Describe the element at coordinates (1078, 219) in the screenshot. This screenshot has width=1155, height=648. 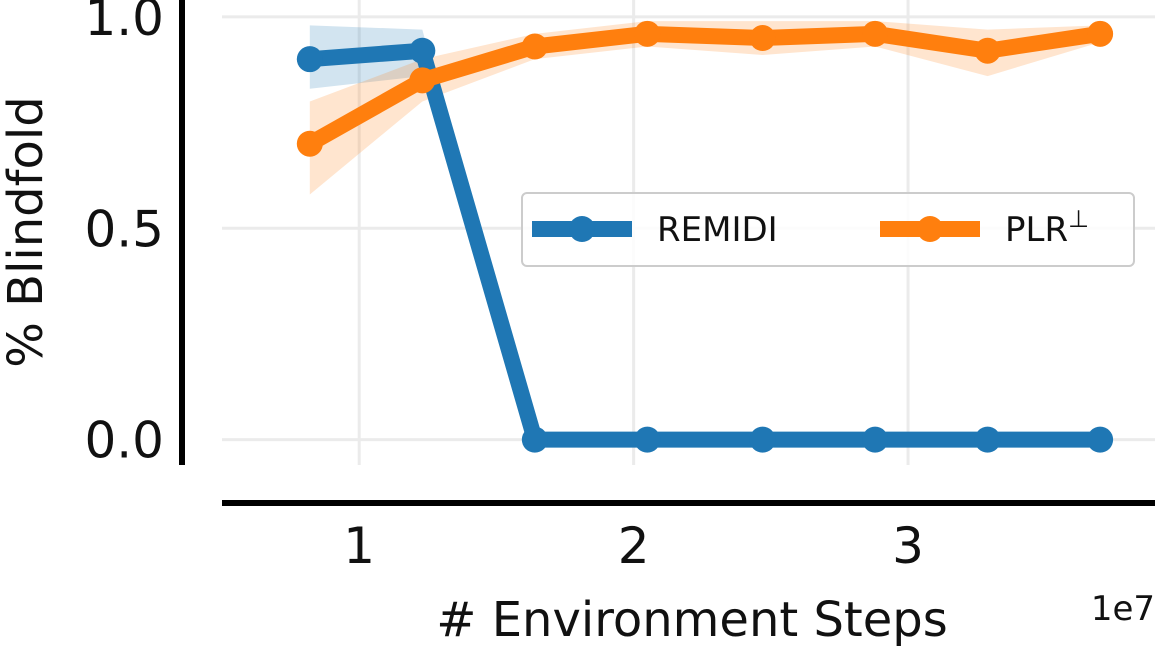
I see `legend-label-plr-superscript: ⊥` at that location.